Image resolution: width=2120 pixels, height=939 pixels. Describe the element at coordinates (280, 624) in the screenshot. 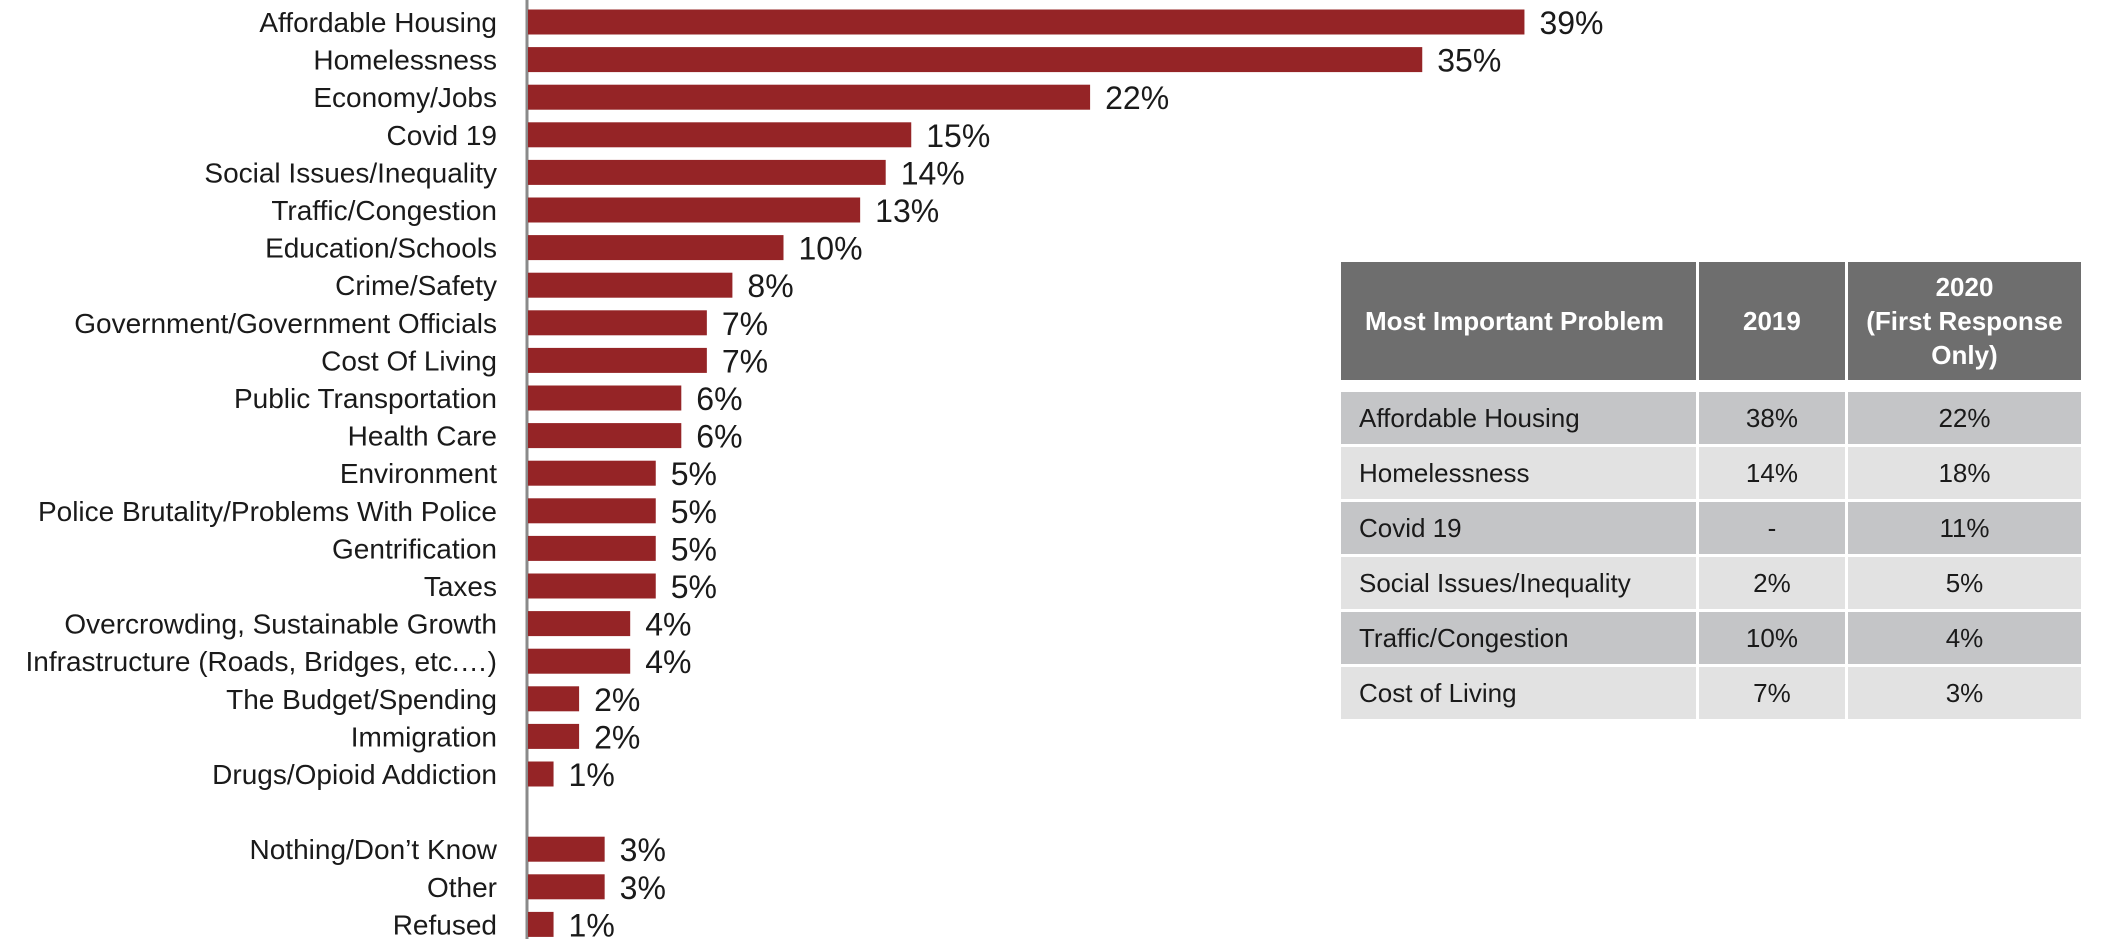

I see `category-label-overcrowding-sustainable-growth: Overcrowding, Sustainable Growth` at that location.